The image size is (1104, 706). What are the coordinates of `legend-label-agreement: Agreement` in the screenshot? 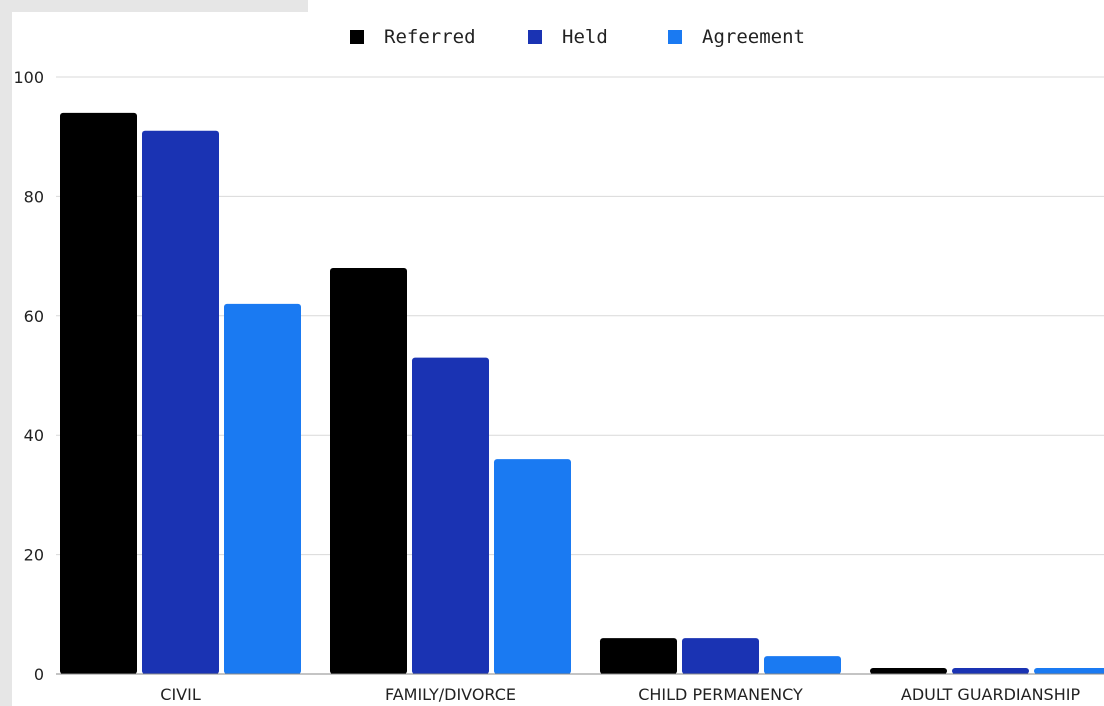 It's located at (753, 37).